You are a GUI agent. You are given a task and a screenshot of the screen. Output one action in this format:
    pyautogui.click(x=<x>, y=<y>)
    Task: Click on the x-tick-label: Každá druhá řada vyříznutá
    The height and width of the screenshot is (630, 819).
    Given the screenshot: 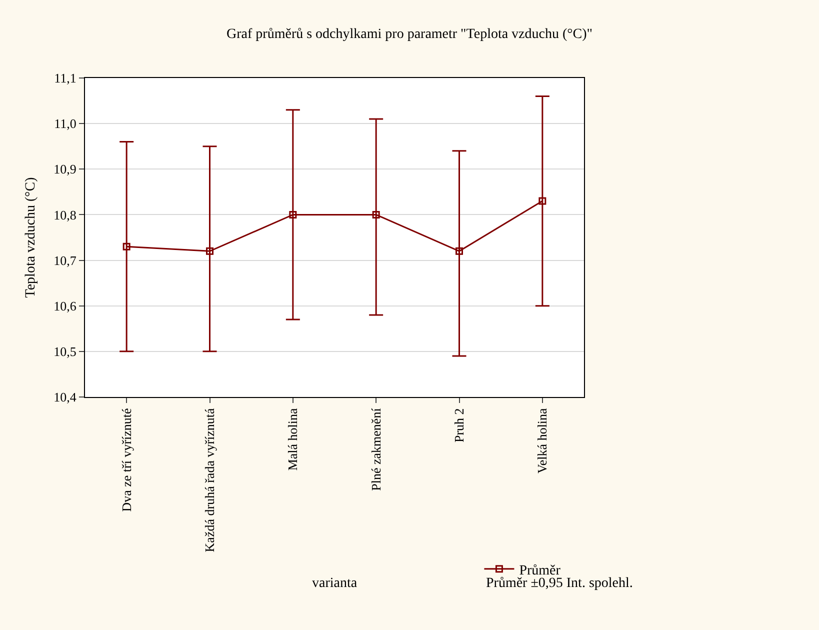 What is the action you would take?
    pyautogui.click(x=209, y=480)
    